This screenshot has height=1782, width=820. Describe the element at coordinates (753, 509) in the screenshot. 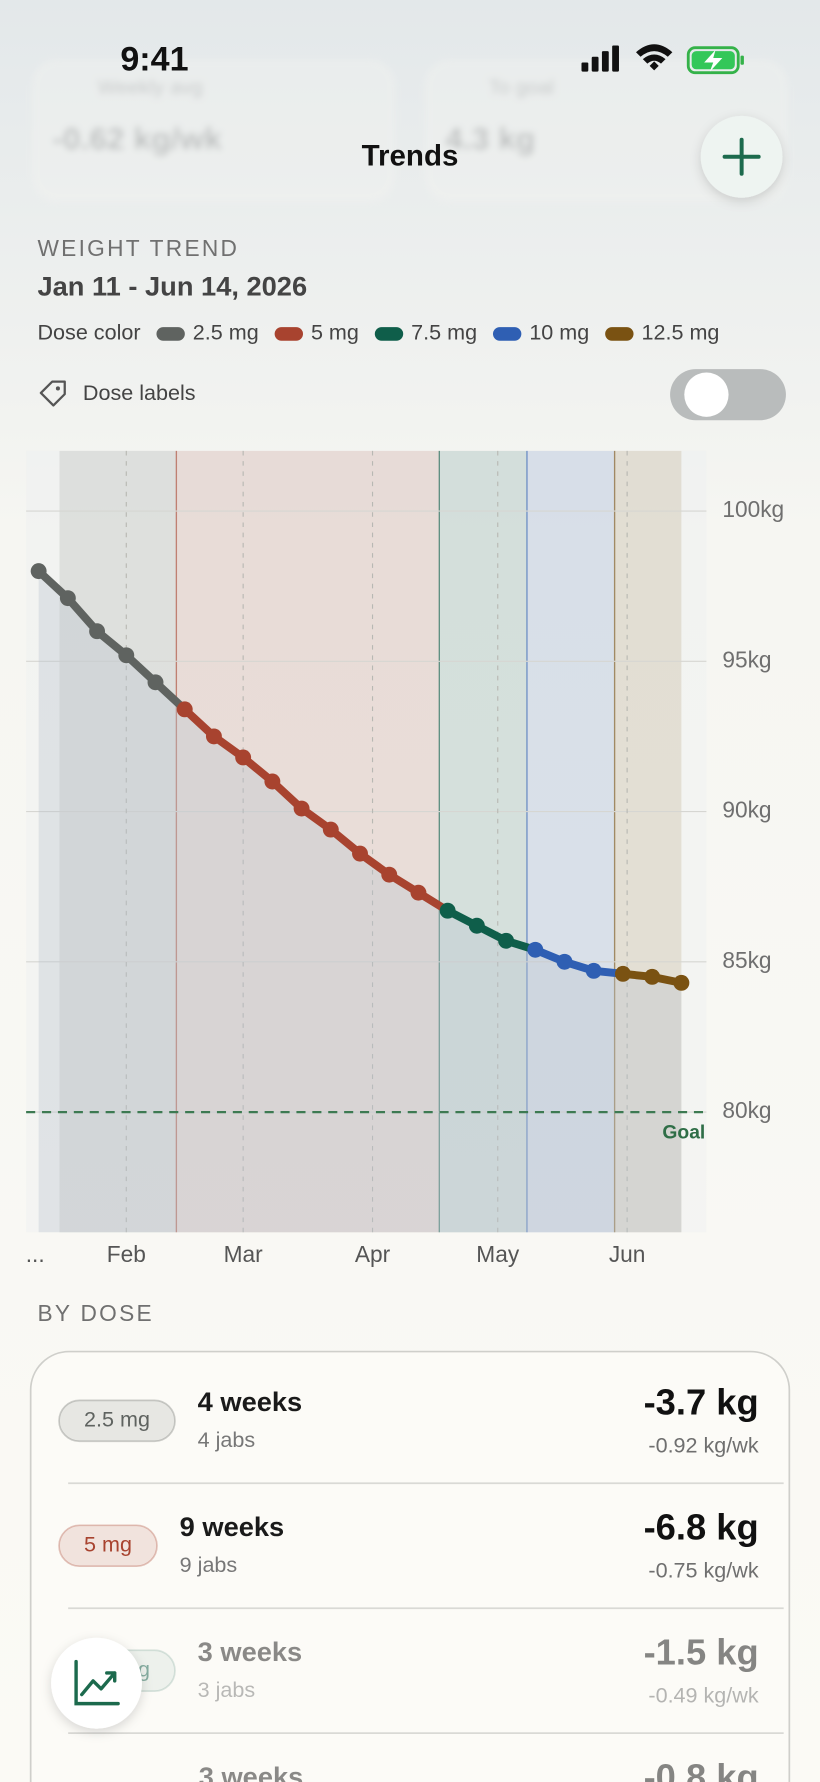

I see `y-tick-label: 100kg` at that location.